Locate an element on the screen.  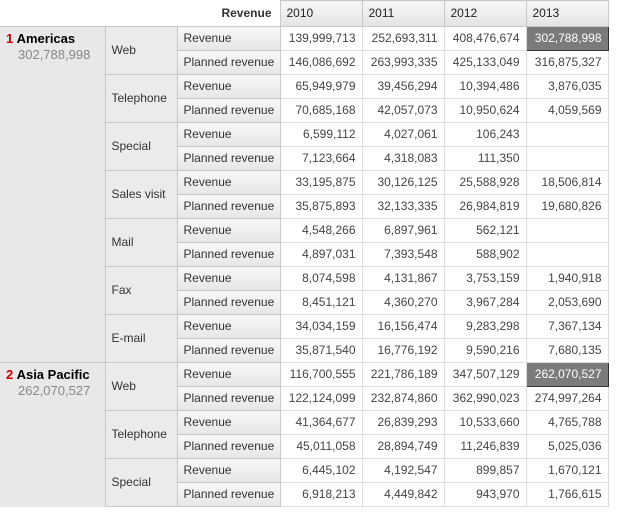
value-cell: 139,999,713 is located at coordinates (321, 38).